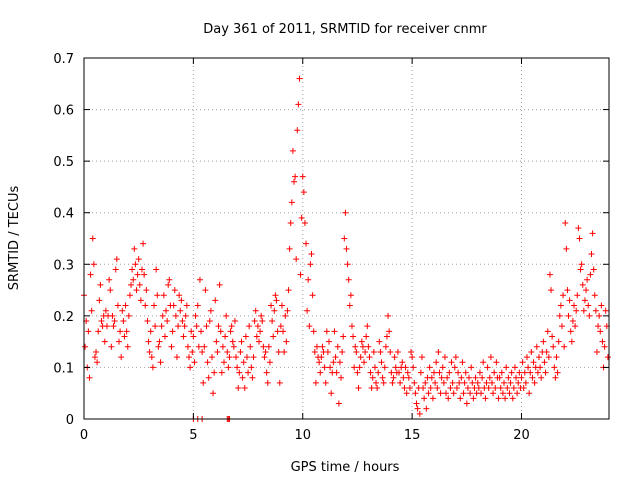 The width and height of the screenshot is (640, 480). I want to click on x-tick-label: 15, so click(412, 435).